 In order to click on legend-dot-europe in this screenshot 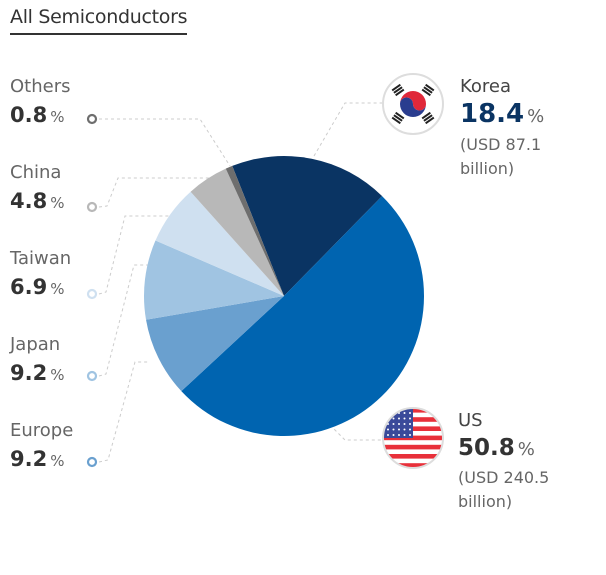, I will do `click(92, 462)`.